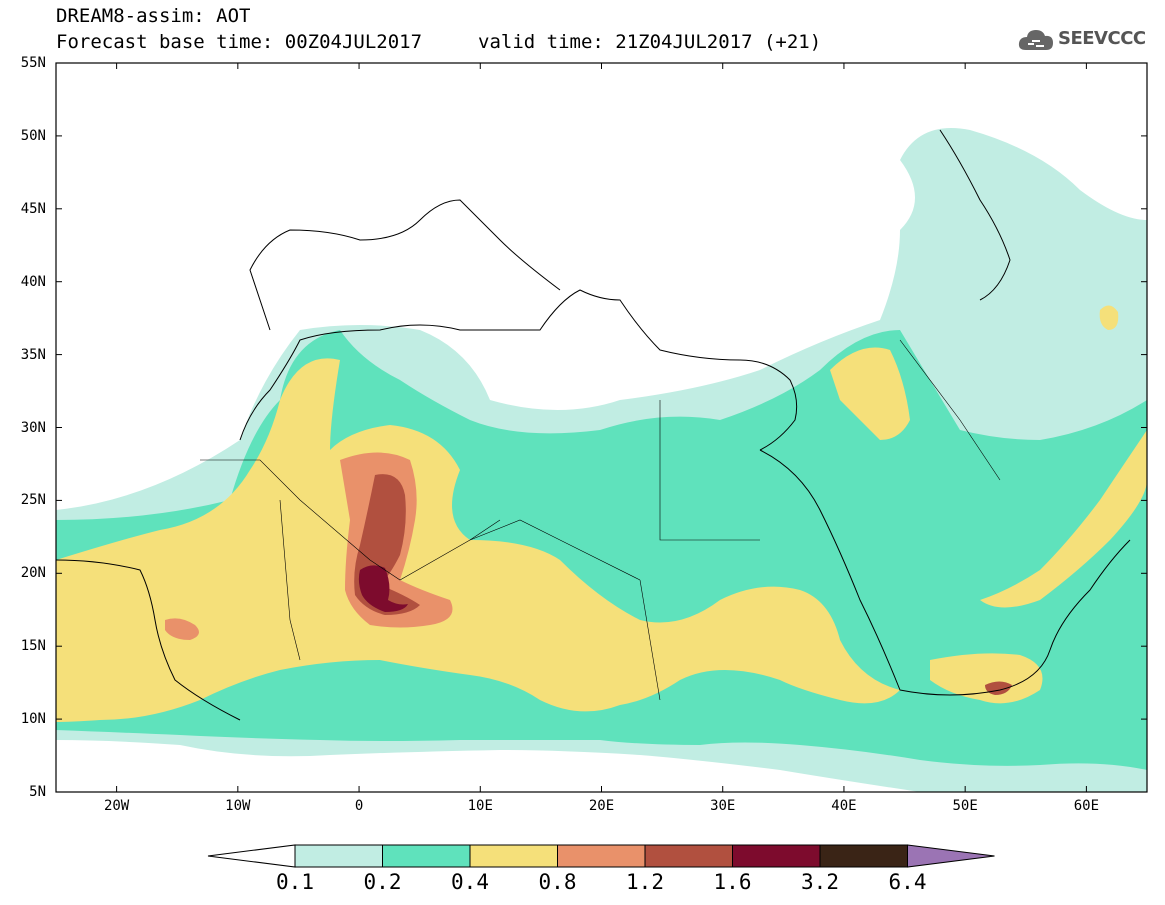 This screenshot has width=1165, height=905. I want to click on longitude-label: 30E, so click(723, 806).